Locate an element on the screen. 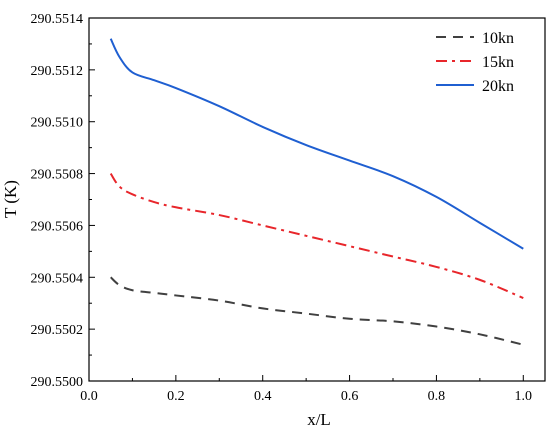  y-axis-label: T (K) is located at coordinates (10, 199).